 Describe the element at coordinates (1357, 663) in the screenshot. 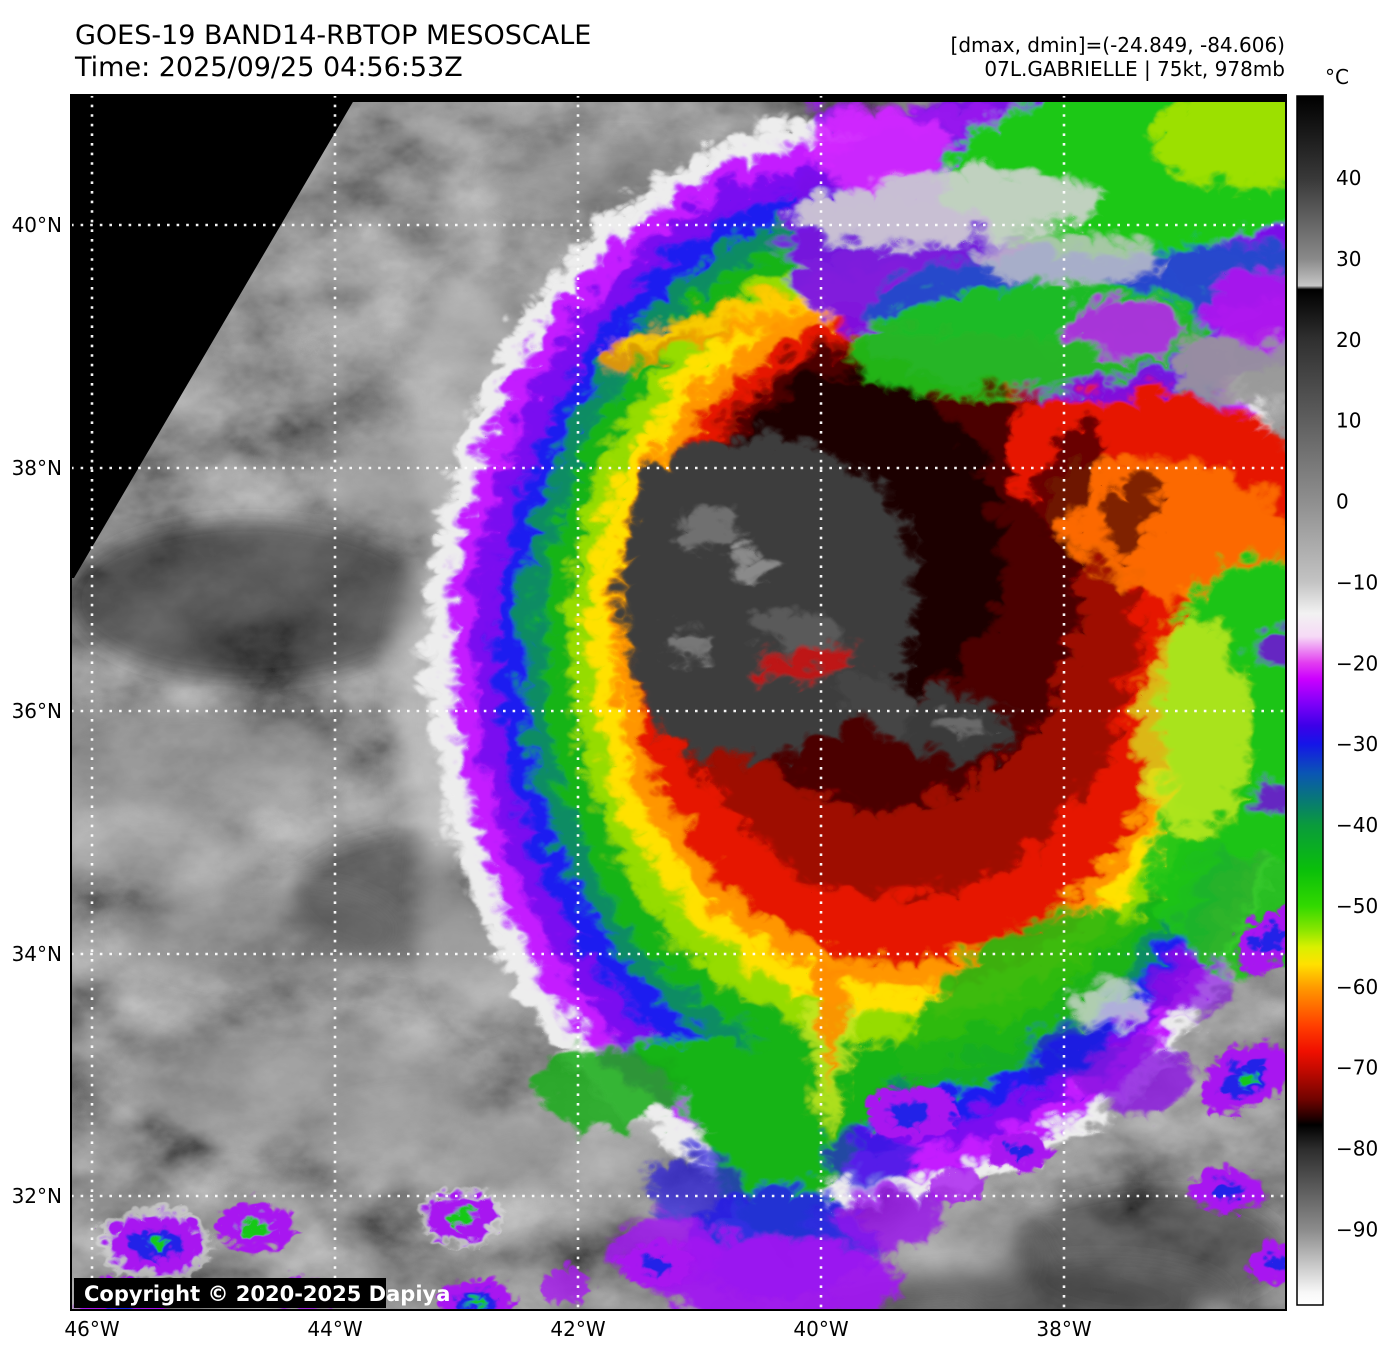

I see `colorbar-tick-label: −20` at that location.